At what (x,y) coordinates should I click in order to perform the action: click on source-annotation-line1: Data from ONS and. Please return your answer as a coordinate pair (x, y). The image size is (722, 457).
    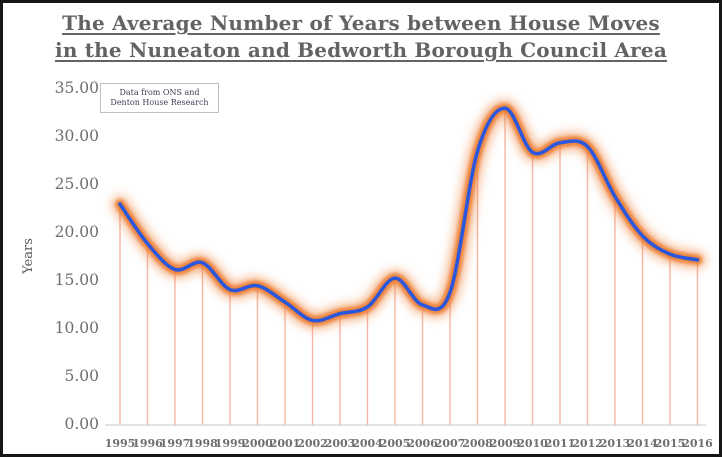
    Looking at the image, I should click on (159, 92).